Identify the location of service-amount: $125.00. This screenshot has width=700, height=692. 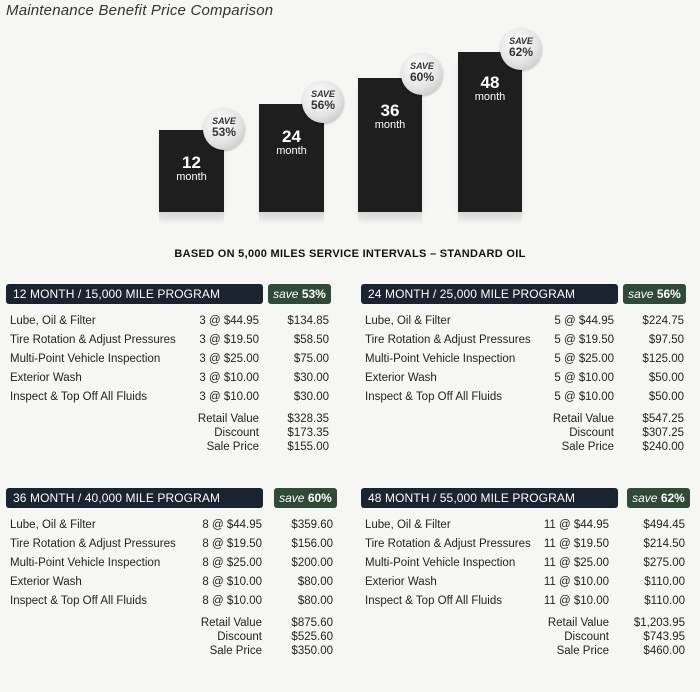
(663, 359).